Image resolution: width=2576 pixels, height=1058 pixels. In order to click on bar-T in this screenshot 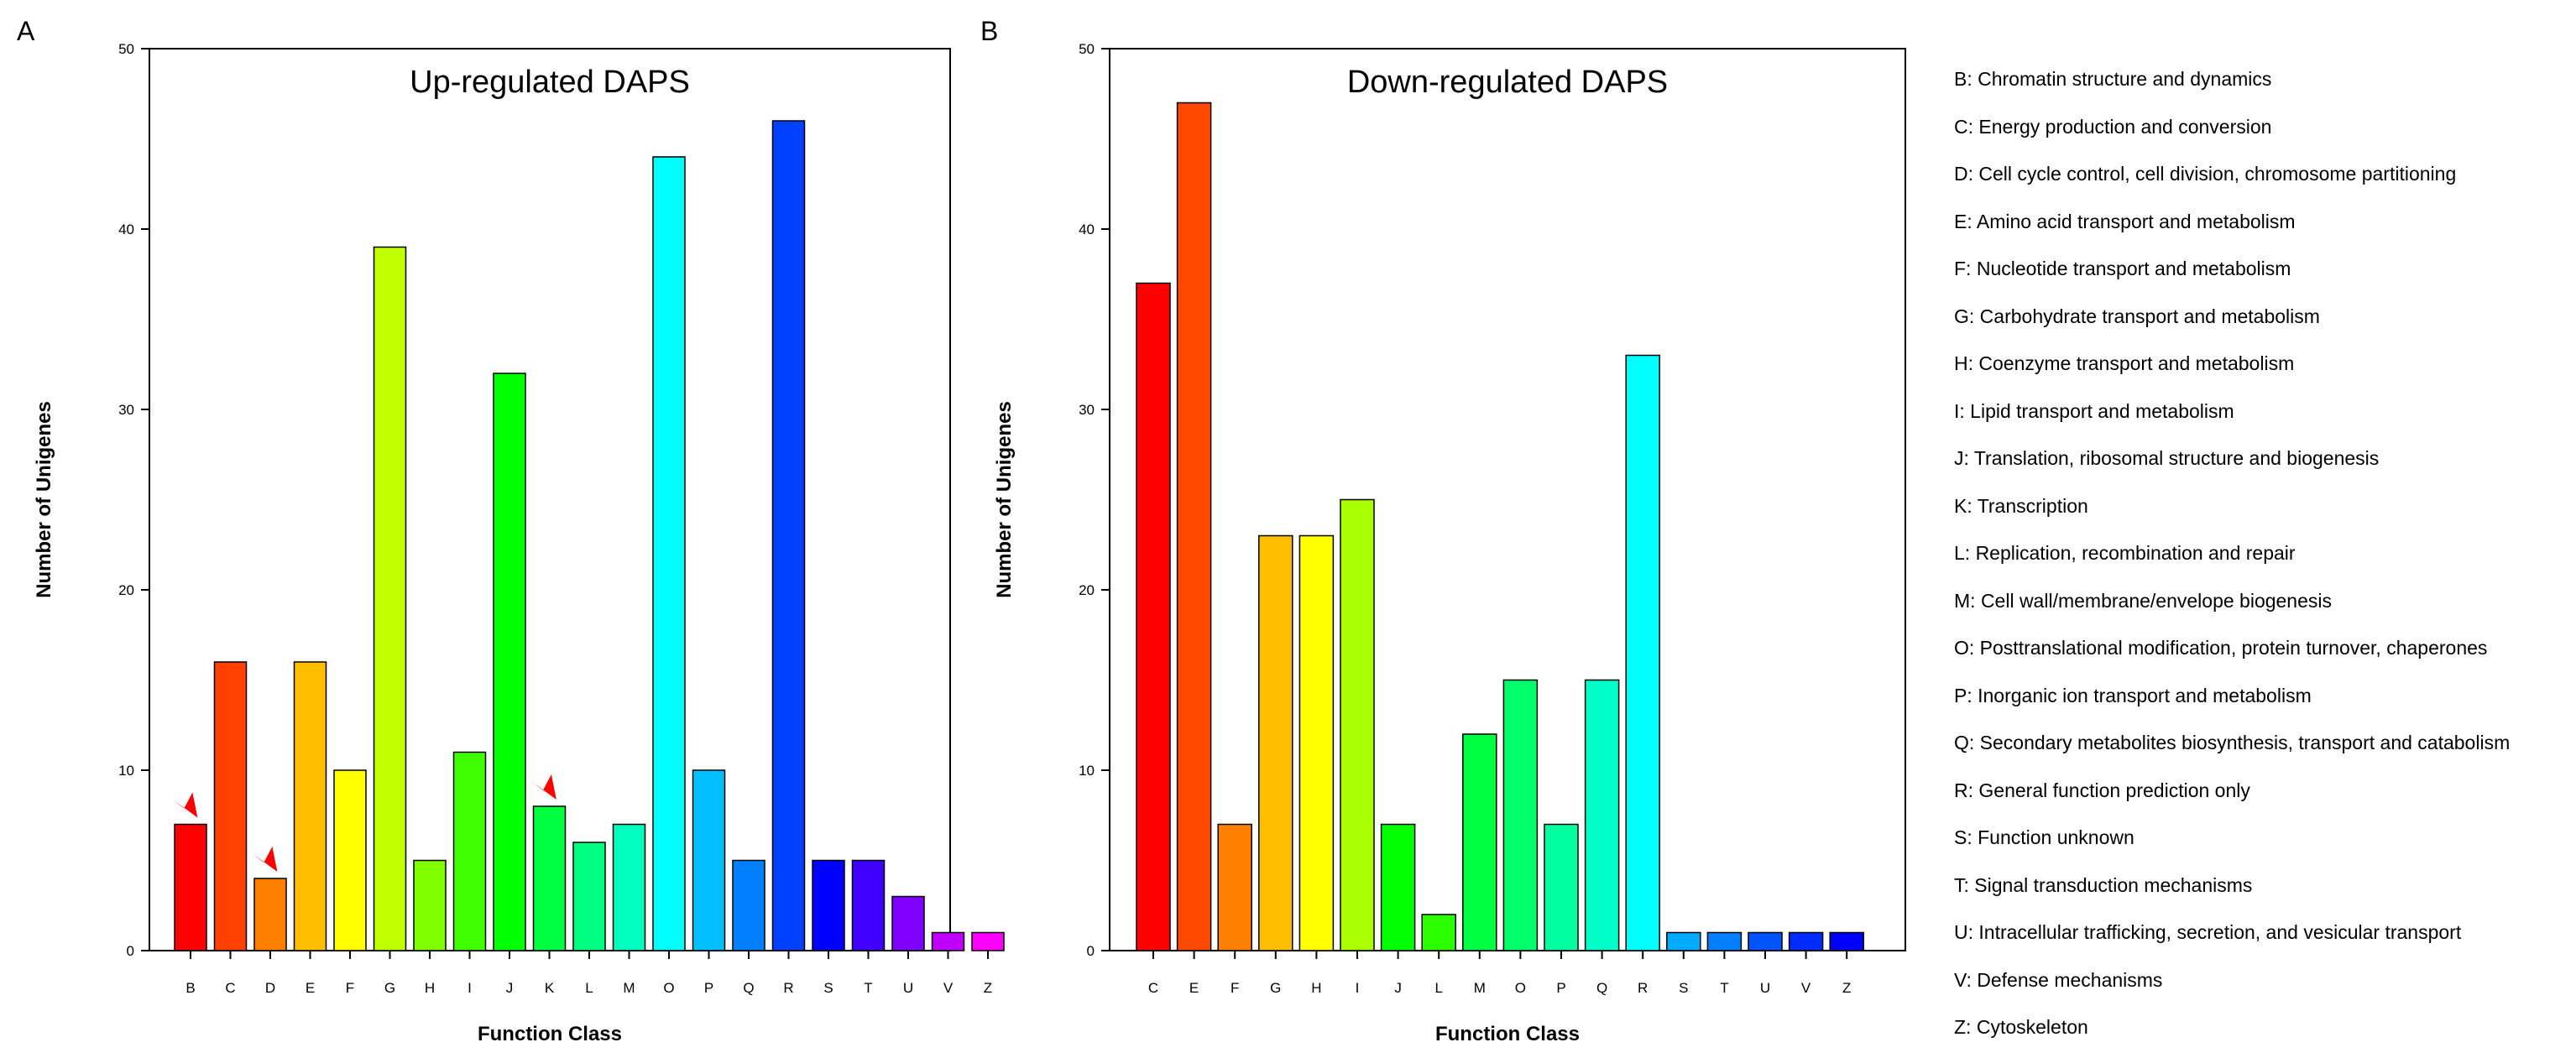, I will do `click(1724, 941)`.